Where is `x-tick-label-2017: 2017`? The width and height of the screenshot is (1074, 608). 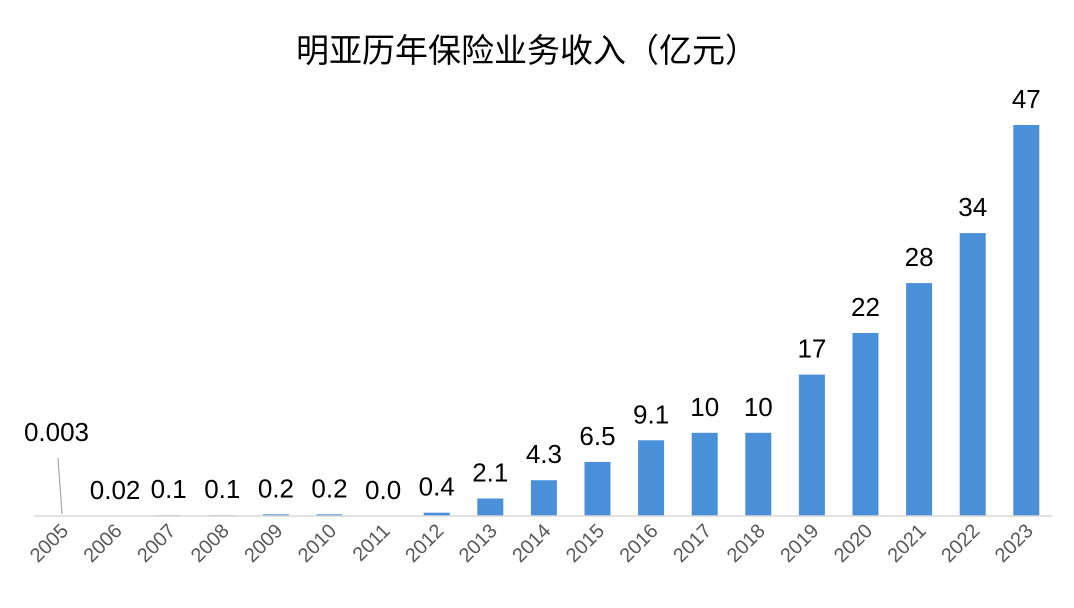 x-tick-label-2017: 2017 is located at coordinates (692, 543).